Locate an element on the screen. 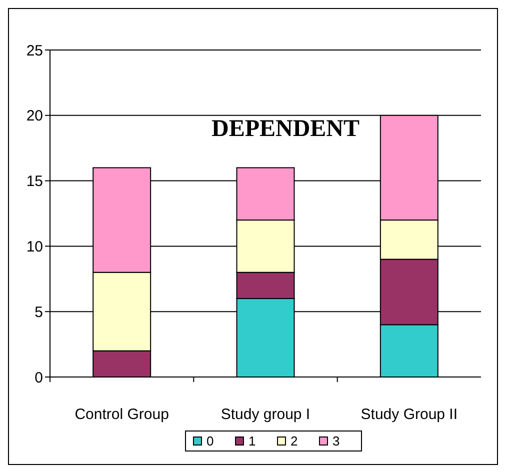  y-tick-label: 0 is located at coordinates (38, 377).